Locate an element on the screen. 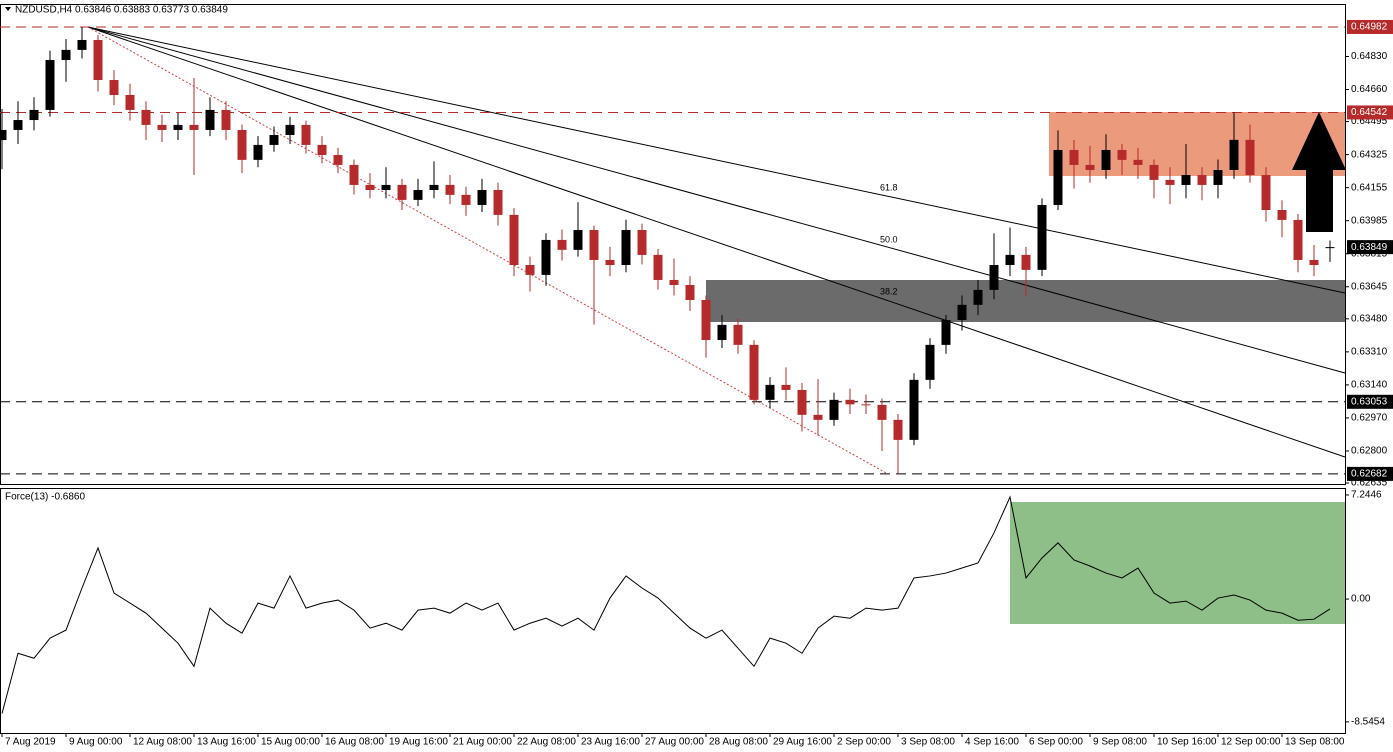 The height and width of the screenshot is (752, 1393). arrow-shaft is located at coordinates (1319, 201).